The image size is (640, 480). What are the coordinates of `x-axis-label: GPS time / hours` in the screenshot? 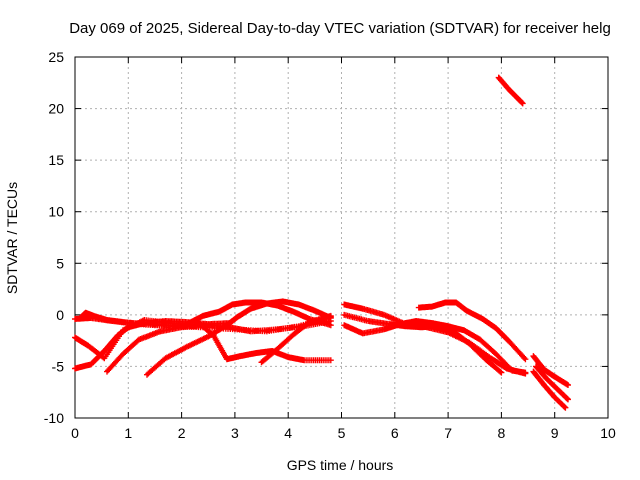 It's located at (340, 465).